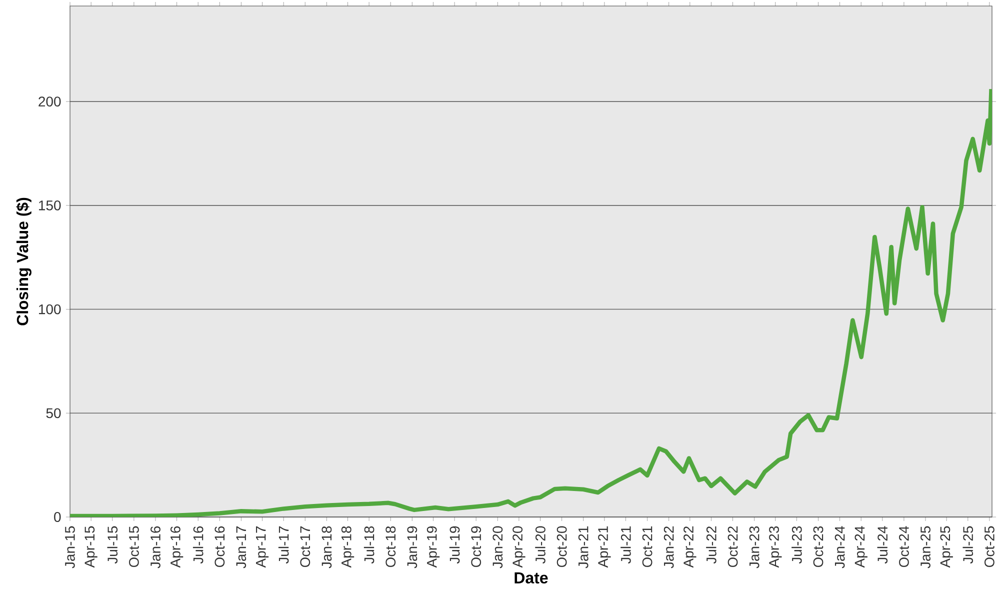  I want to click on x-tick-label: Jan-21, so click(583, 547).